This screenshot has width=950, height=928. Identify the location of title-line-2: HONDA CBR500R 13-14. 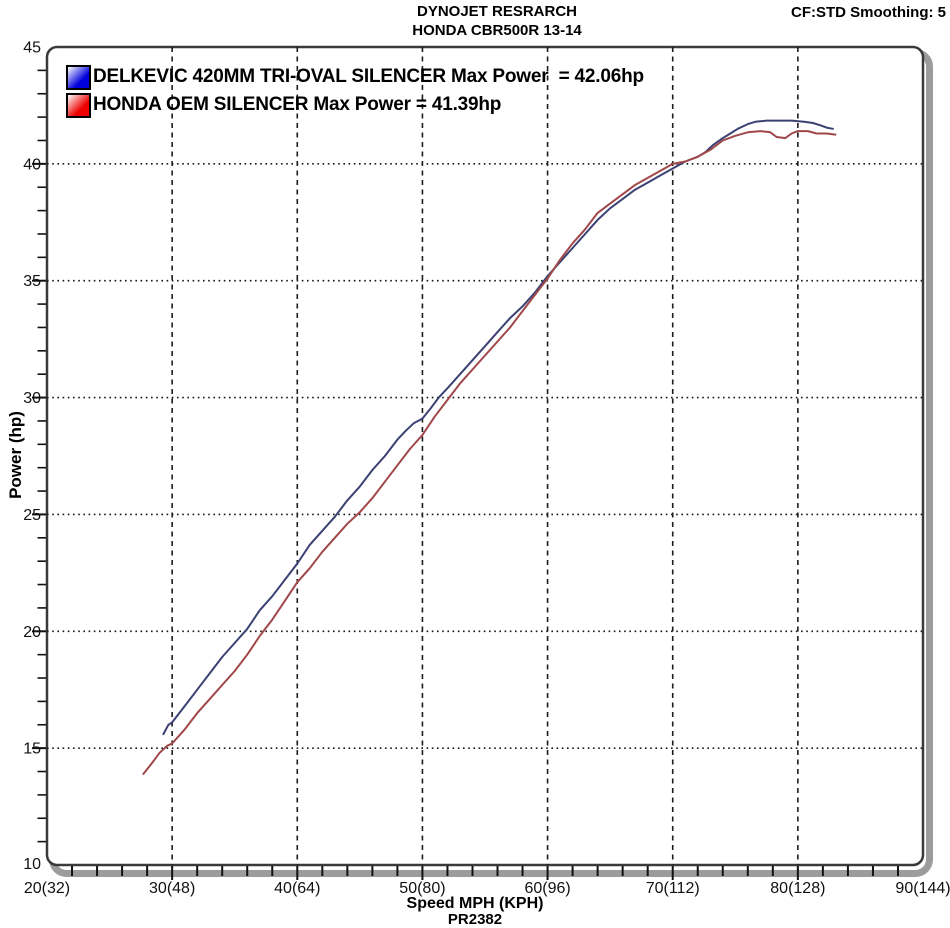
(497, 30).